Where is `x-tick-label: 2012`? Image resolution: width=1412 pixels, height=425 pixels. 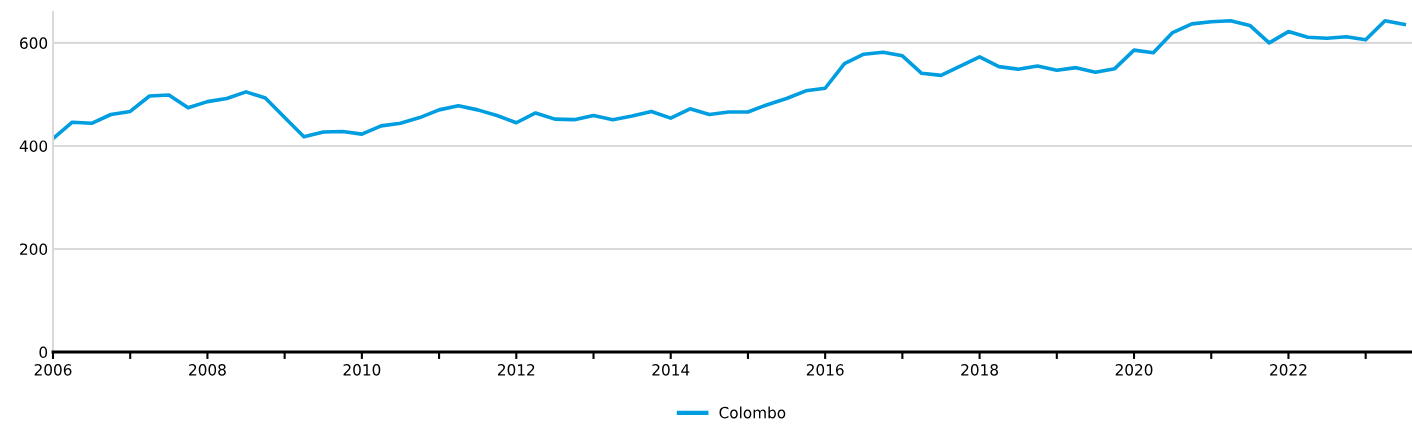
x-tick-label: 2012 is located at coordinates (516, 370).